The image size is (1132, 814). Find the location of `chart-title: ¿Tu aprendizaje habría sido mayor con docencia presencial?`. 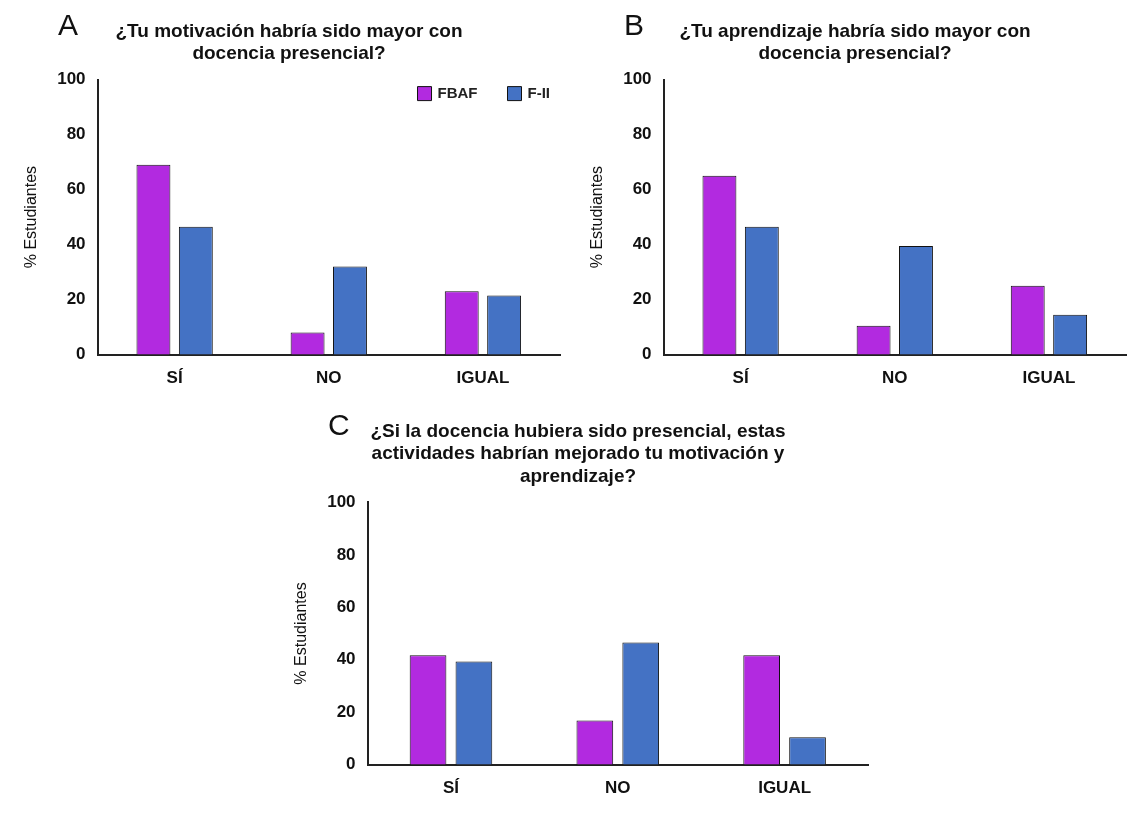

chart-title: ¿Tu aprendizaje habría sido mayor con docencia presencial? is located at coordinates (855, 41).